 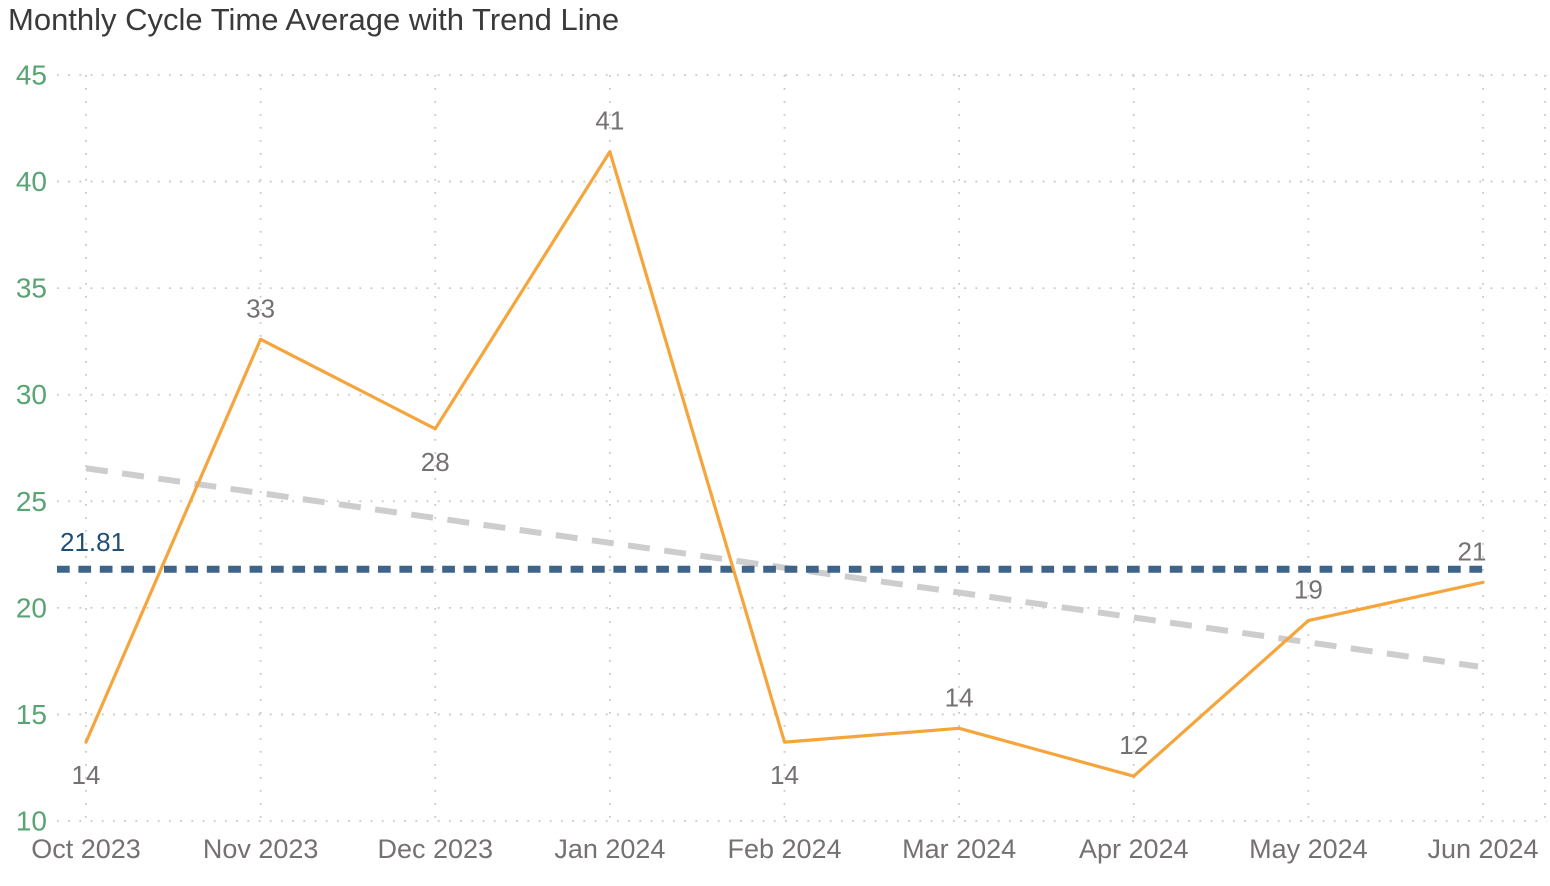 What do you see at coordinates (1482, 849) in the screenshot?
I see `x-label-jun-2024: Jun 2024` at bounding box center [1482, 849].